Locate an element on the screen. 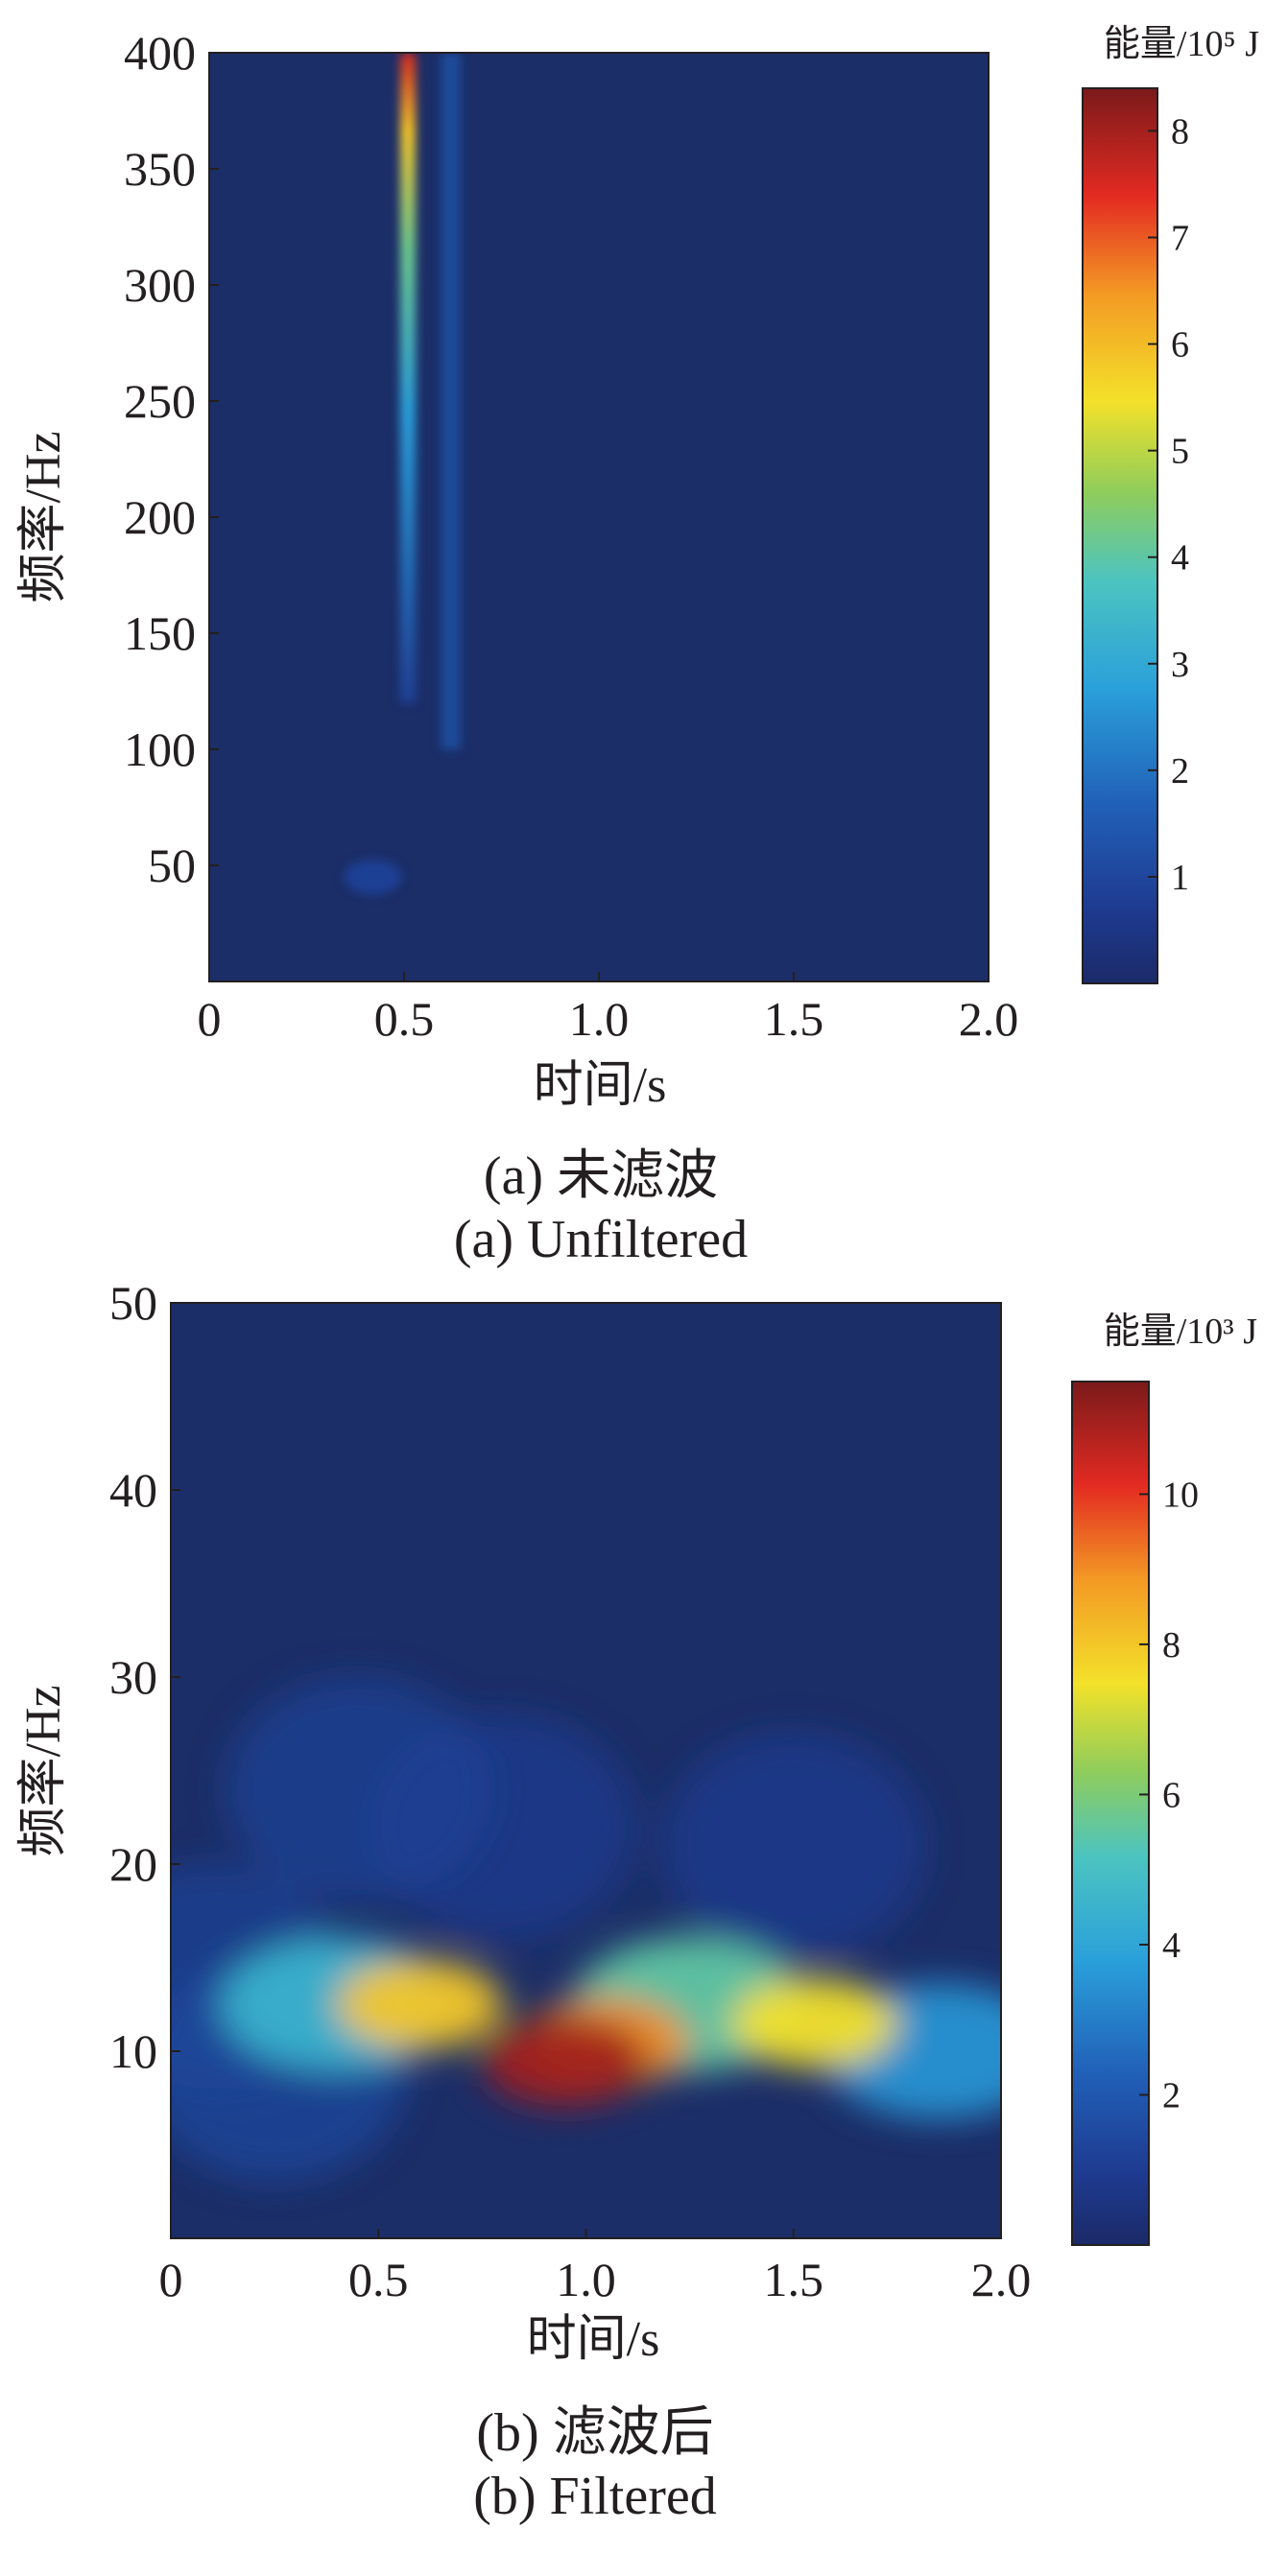 The image size is (1264, 2576). y-tick-label: 250 is located at coordinates (160, 401).